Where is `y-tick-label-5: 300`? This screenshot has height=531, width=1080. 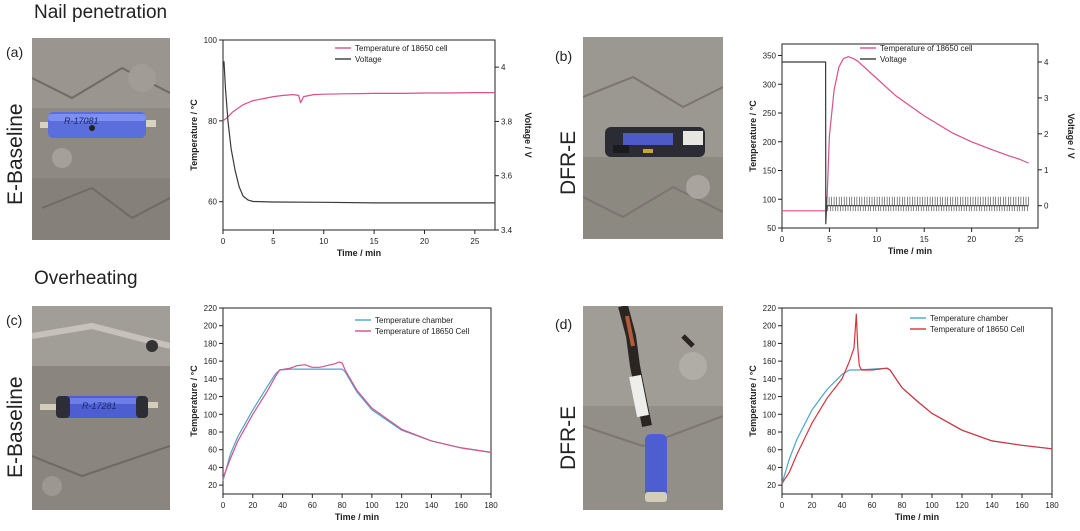 y-tick-label-5: 300 is located at coordinates (770, 84).